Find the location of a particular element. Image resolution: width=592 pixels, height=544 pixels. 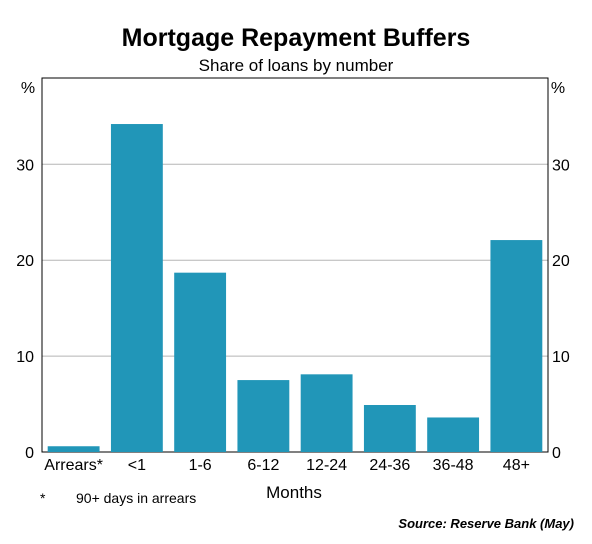

x-axis-label: Months is located at coordinates (294, 492).